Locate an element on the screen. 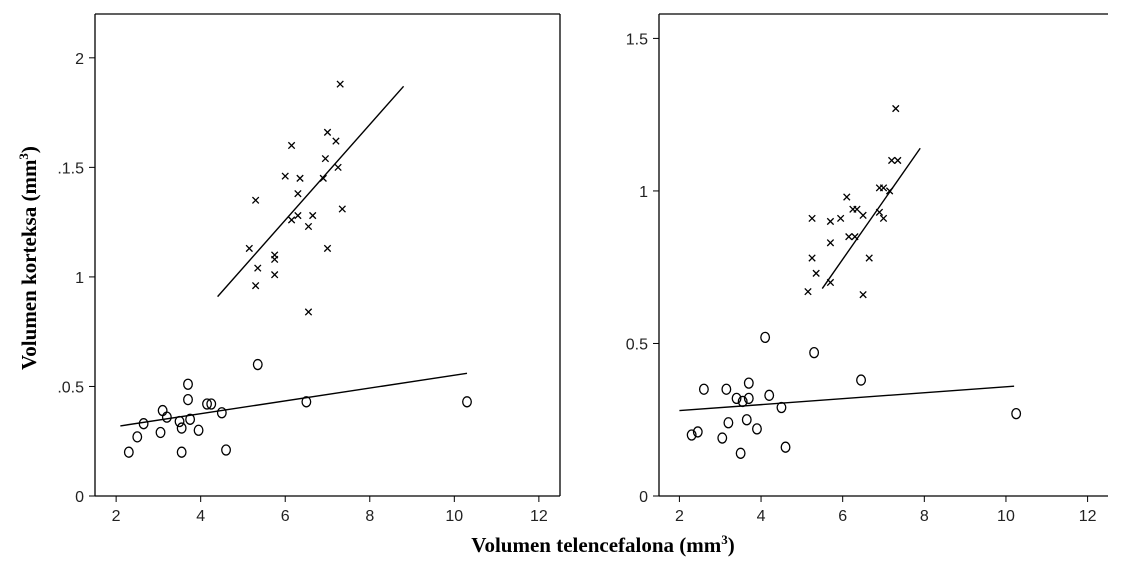 The height and width of the screenshot is (562, 1122). right-cross-fit-line is located at coordinates (871, 218).